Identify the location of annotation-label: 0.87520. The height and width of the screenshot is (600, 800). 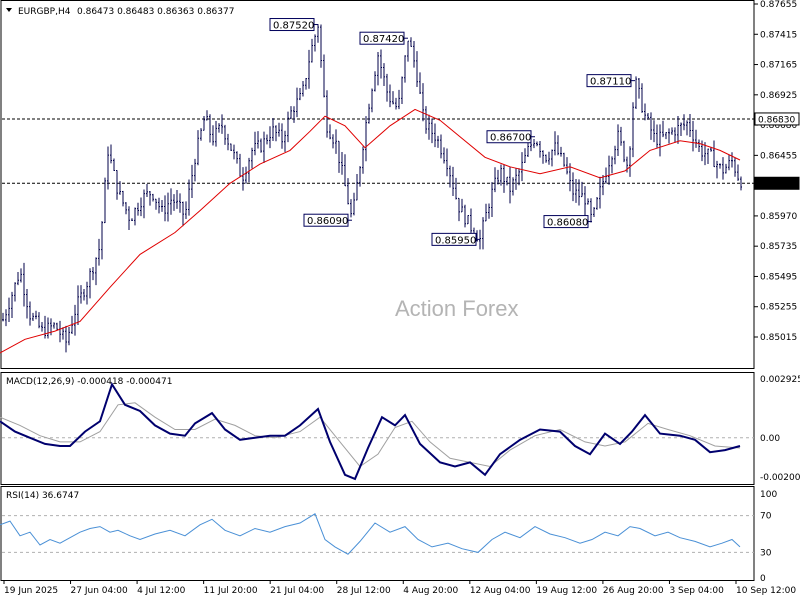
(293, 26).